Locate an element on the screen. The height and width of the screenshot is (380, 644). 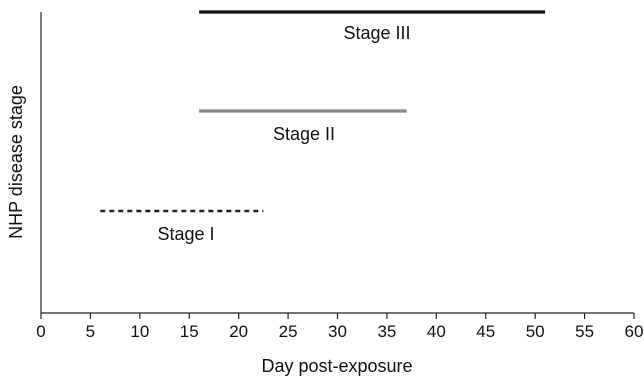
x-tick-label: 15 is located at coordinates (189, 331).